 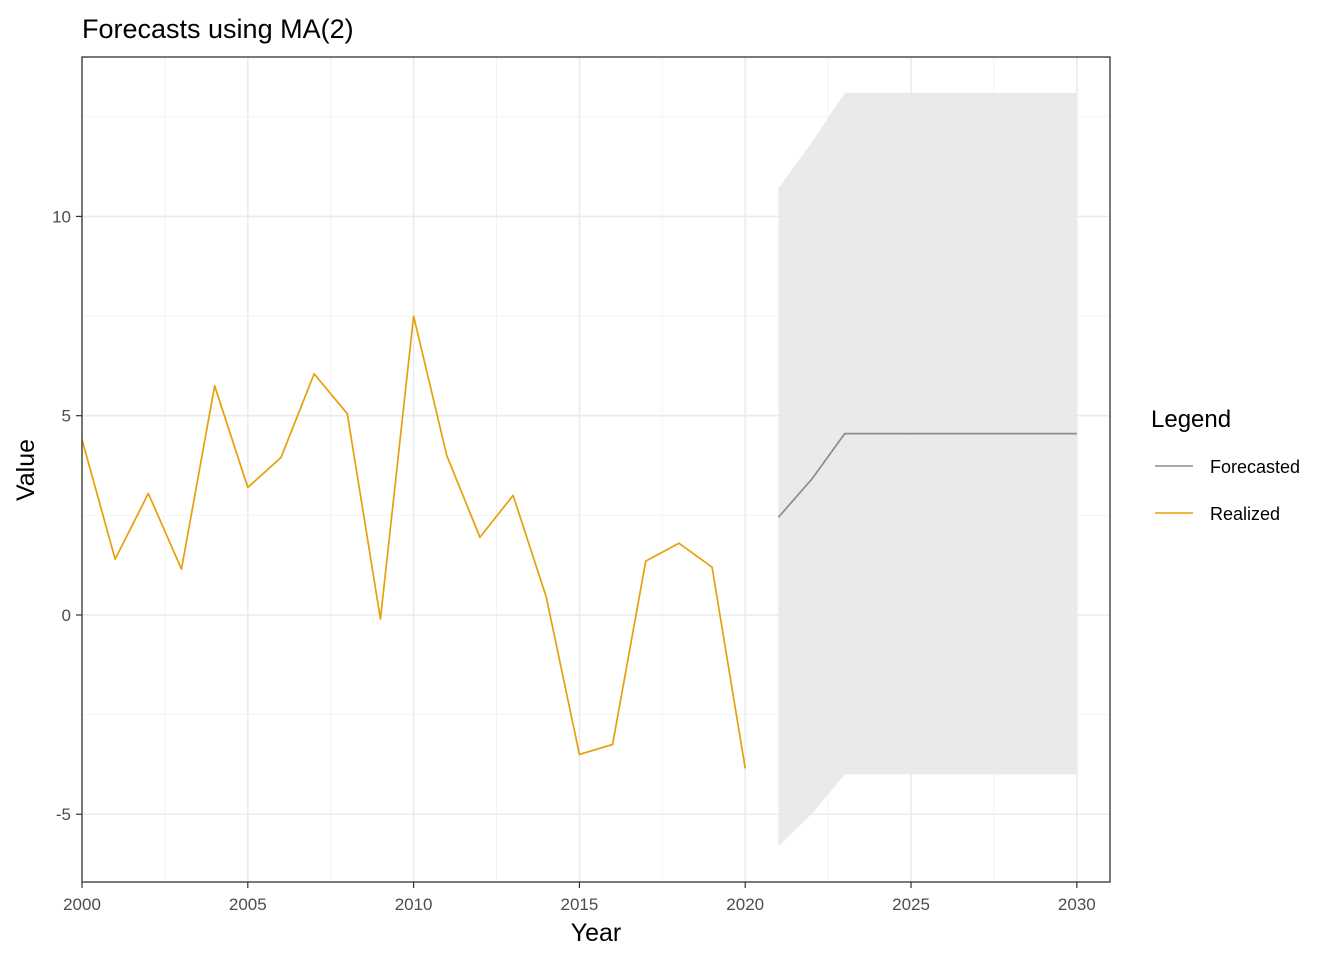 What do you see at coordinates (67, 515) in the screenshot?
I see `y-axis-ticks: -5 0 5 10` at bounding box center [67, 515].